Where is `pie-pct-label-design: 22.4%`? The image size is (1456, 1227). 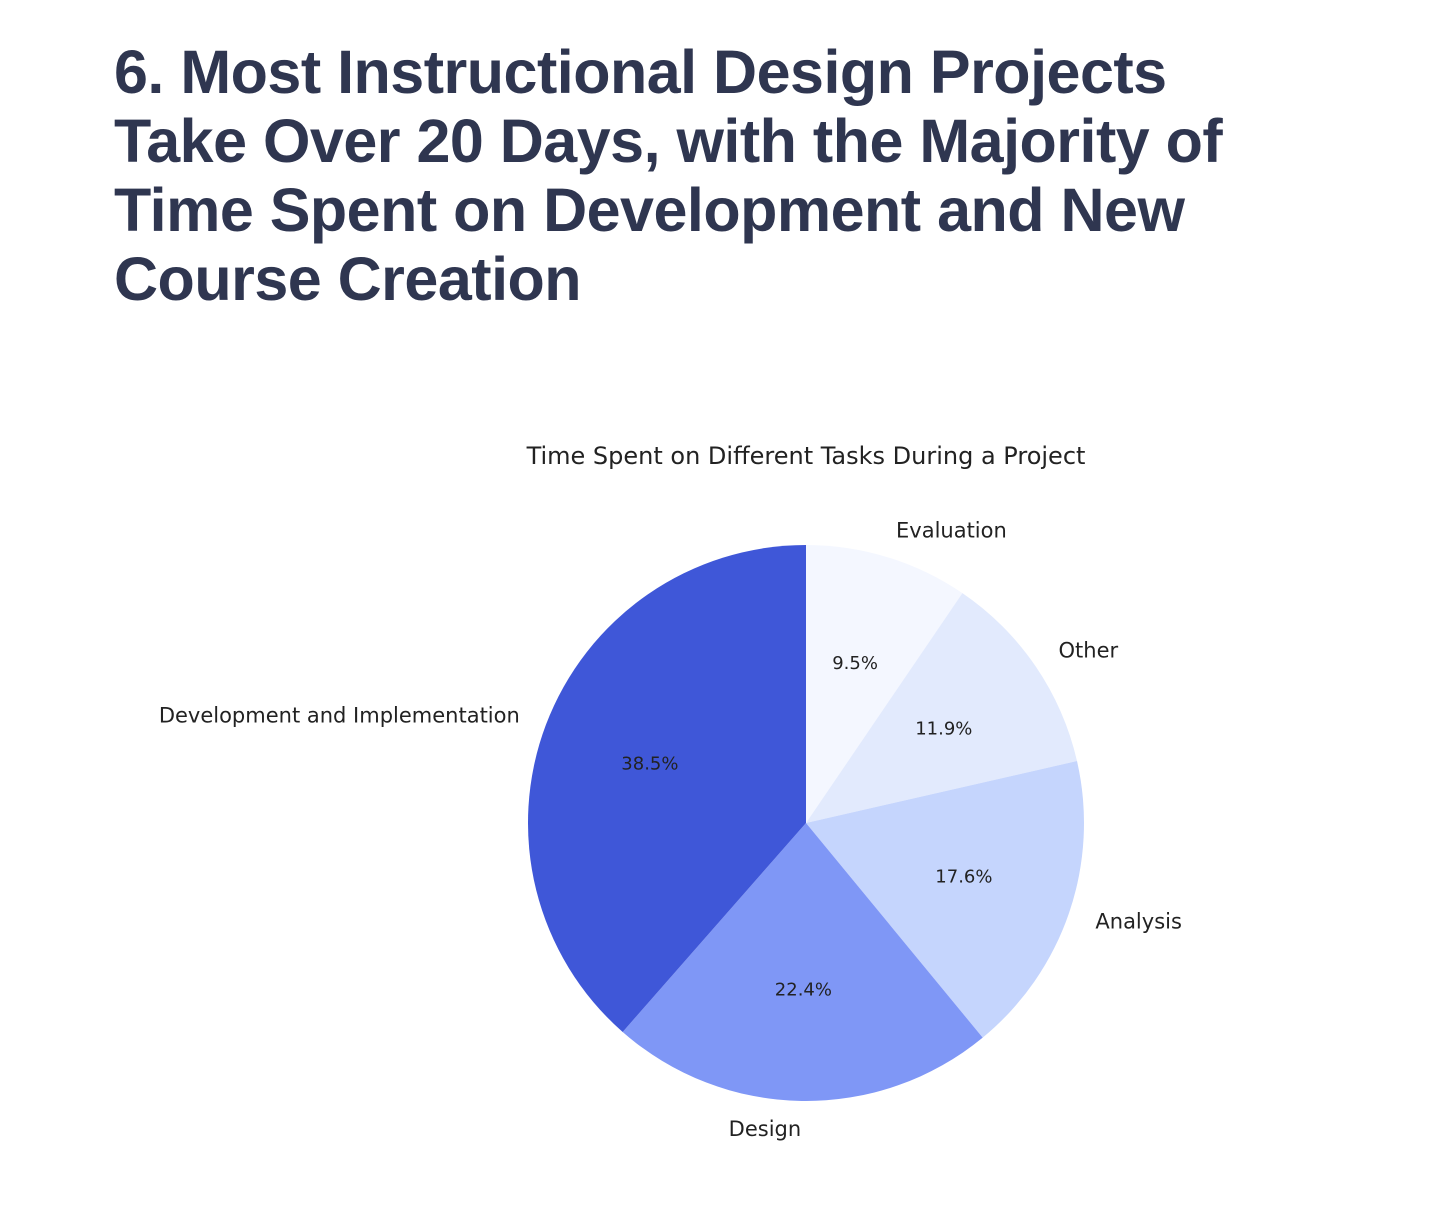 pie-pct-label-design: 22.4% is located at coordinates (803, 989).